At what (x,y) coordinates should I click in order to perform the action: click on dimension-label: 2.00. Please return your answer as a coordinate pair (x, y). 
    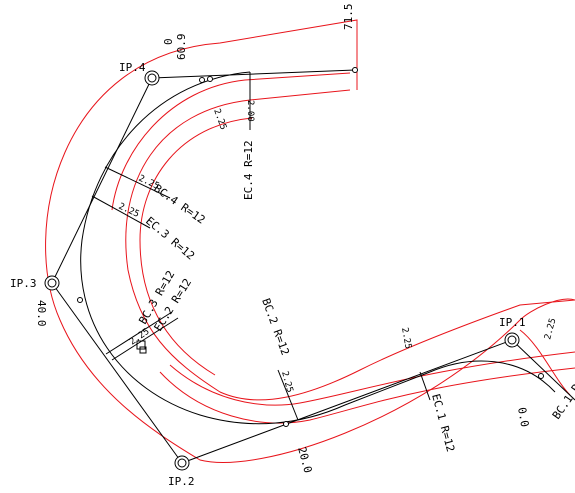
    Looking at the image, I should click on (250, 111).